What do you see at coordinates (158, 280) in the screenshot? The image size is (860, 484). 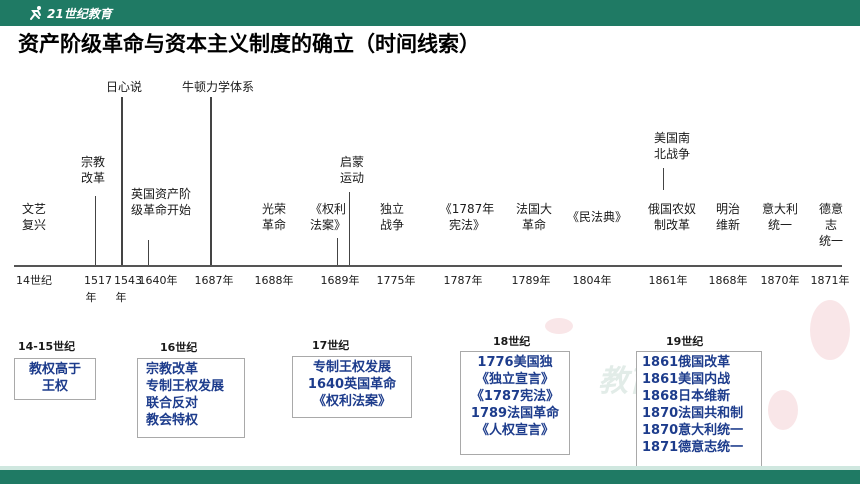 I see `year-label-1640: 1640年` at bounding box center [158, 280].